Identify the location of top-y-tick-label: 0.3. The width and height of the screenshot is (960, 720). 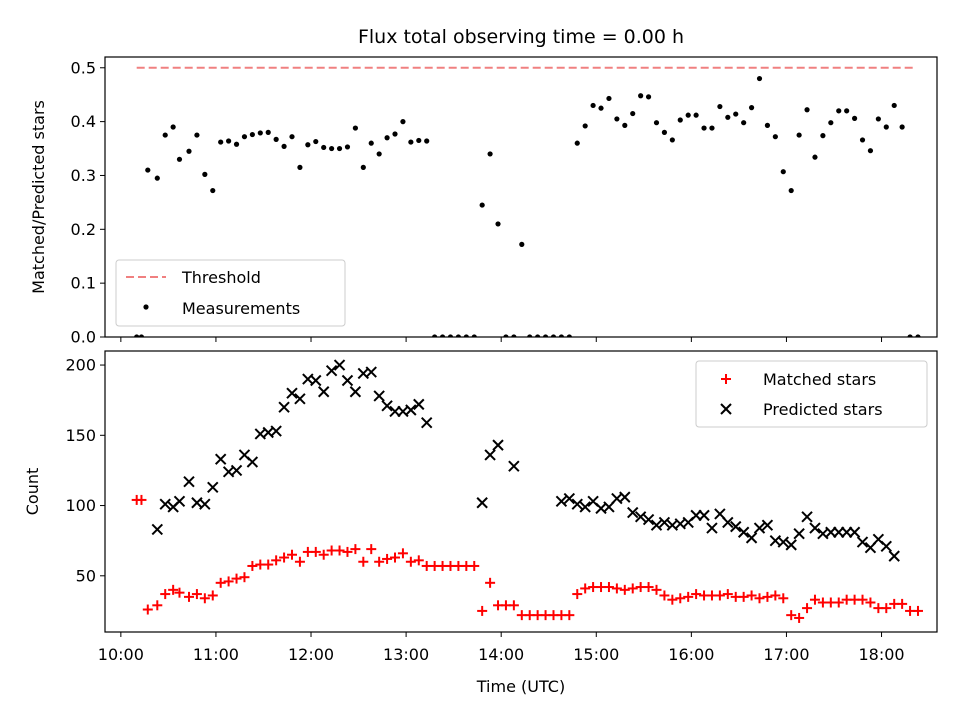
(83, 175).